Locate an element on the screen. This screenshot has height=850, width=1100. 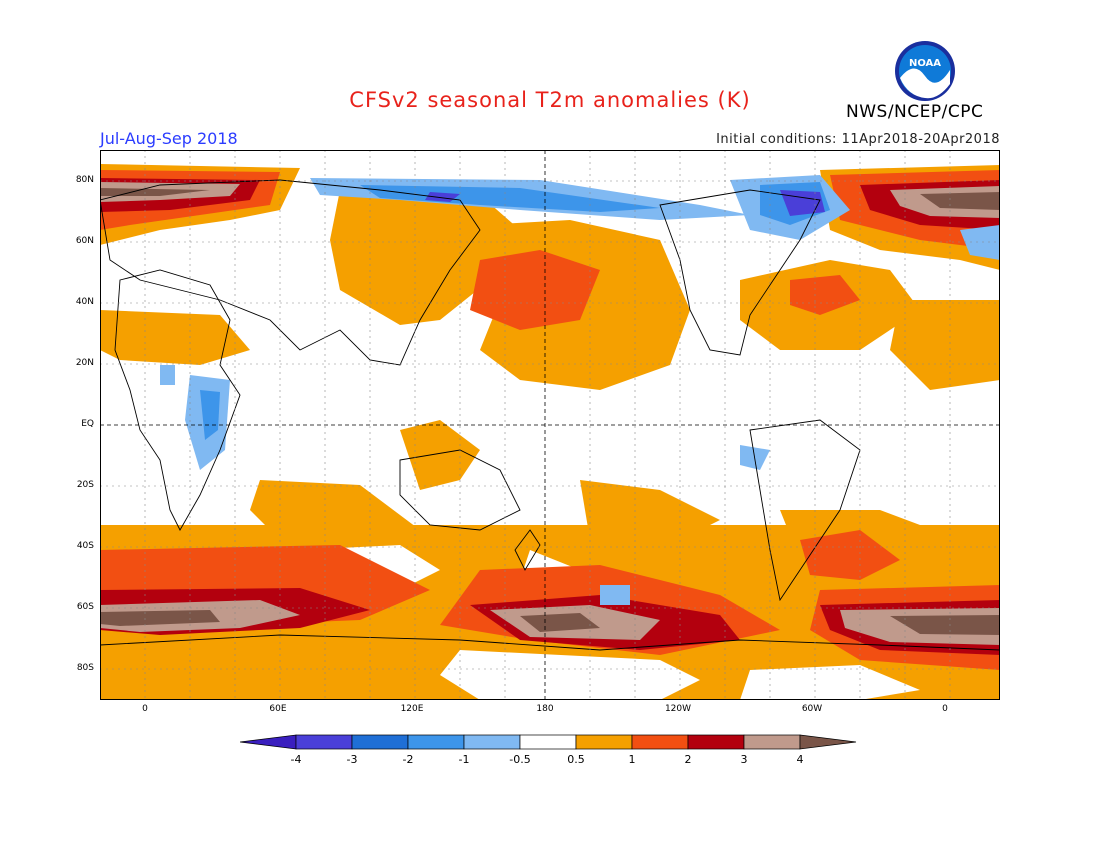
chart-title: CFSv2 seasonal T2m anomalies (K) is located at coordinates (550, 100).